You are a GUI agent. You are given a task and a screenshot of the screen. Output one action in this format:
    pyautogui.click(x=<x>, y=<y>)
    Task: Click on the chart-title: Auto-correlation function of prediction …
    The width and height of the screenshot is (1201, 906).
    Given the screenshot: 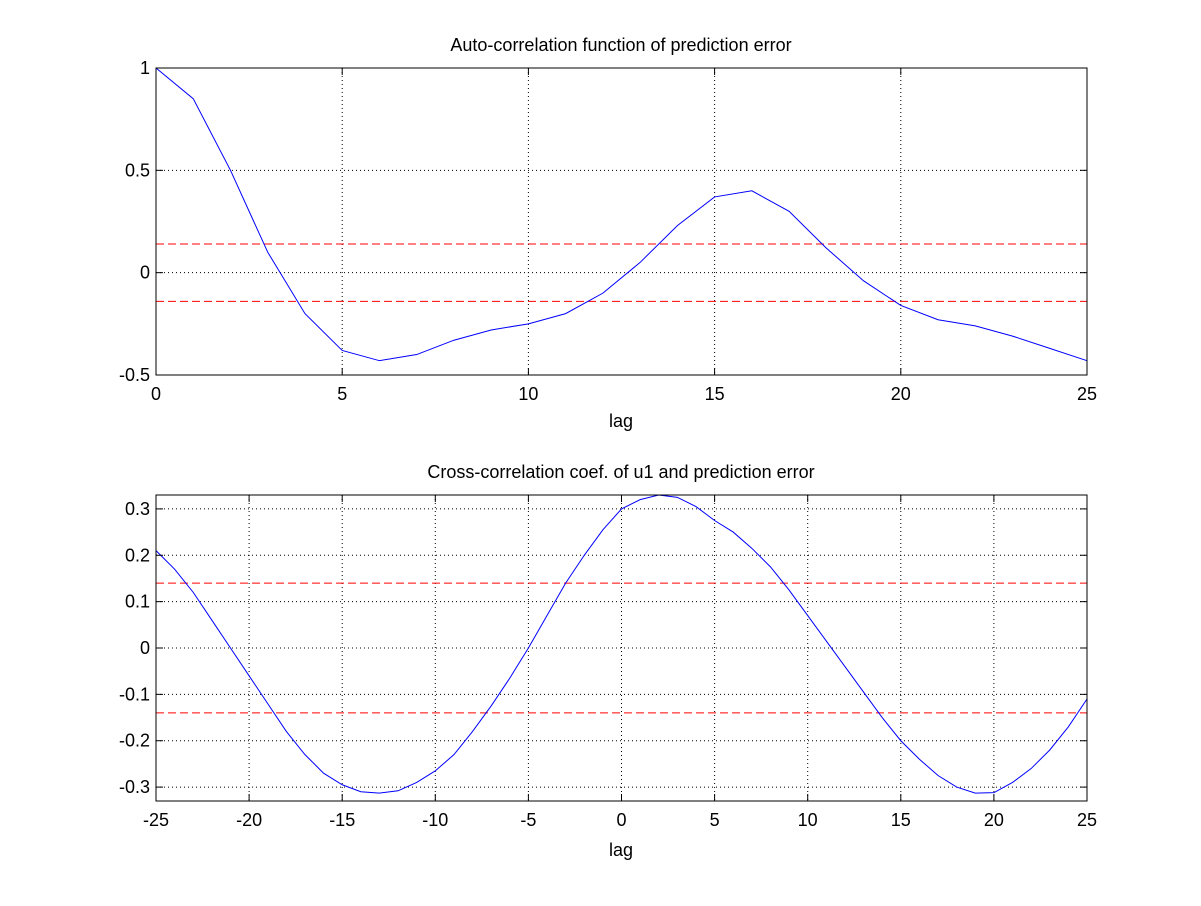 What is the action you would take?
    pyautogui.click(x=620, y=45)
    